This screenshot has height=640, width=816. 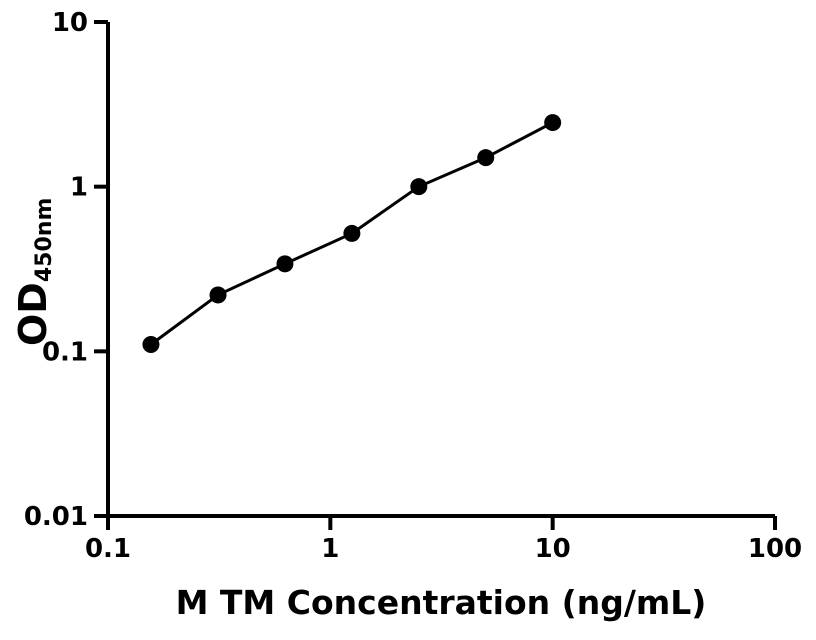 I want to click on x-tick-label: 100, so click(x=775, y=549).